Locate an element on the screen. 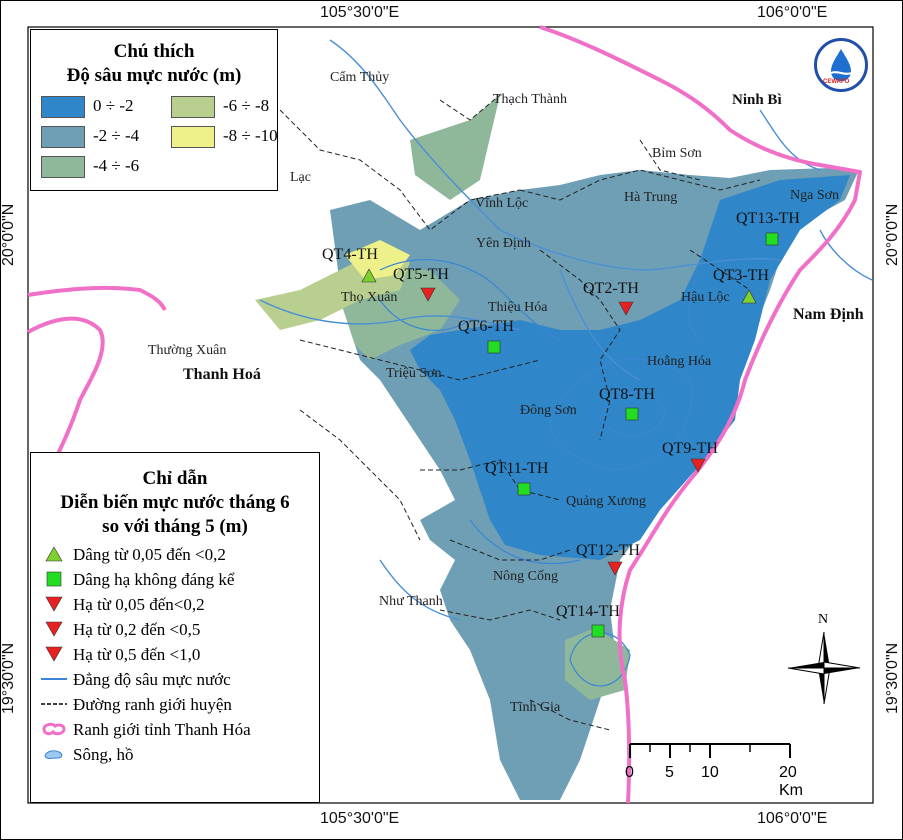 The image size is (903, 840). station-label-qt12: QT12-TH is located at coordinates (608, 550).